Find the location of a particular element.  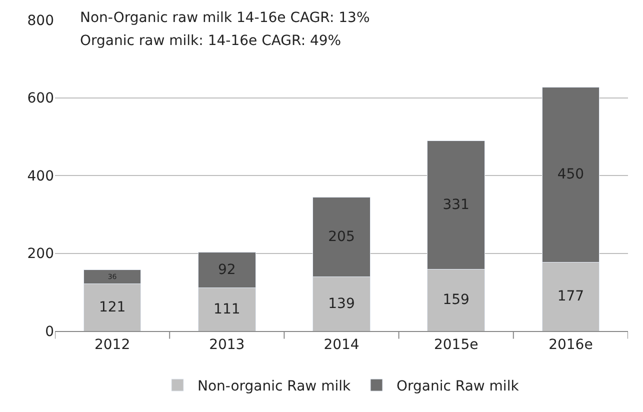

legend-label: Non-organic Raw milk is located at coordinates (275, 386).